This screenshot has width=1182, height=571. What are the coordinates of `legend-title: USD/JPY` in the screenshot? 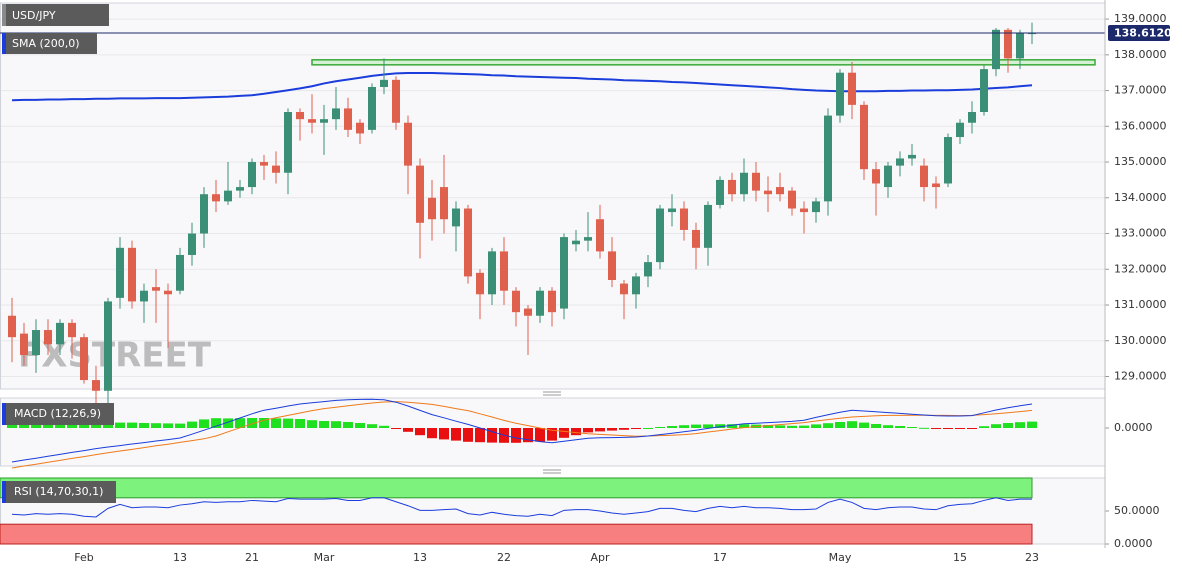 It's located at (34, 15).